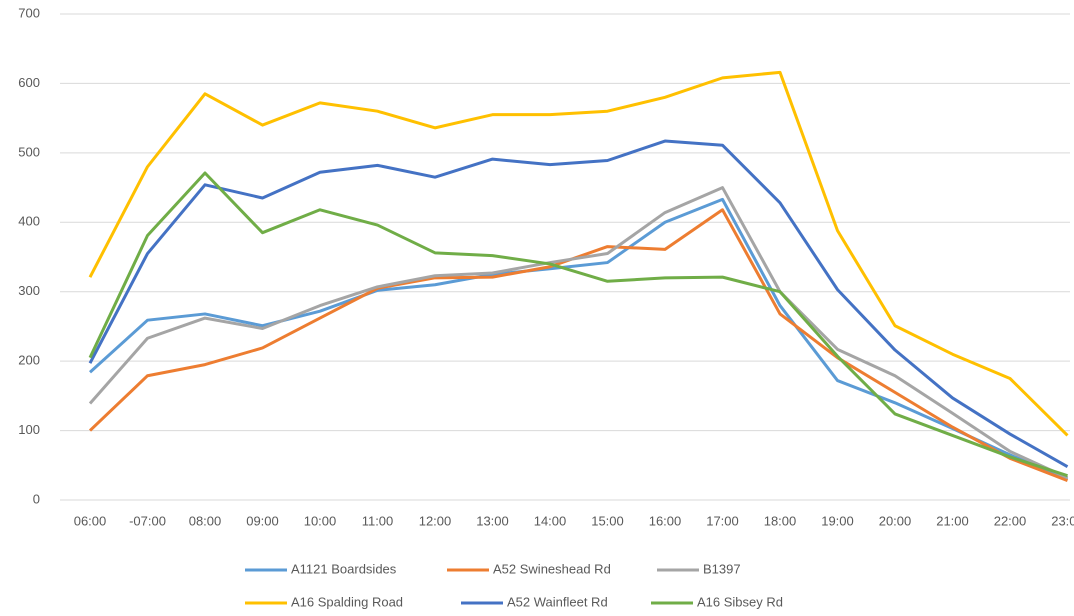 The height and width of the screenshot is (616, 1074). Describe the element at coordinates (344, 568) in the screenshot. I see `legend-label: A1121 Boardsides` at that location.